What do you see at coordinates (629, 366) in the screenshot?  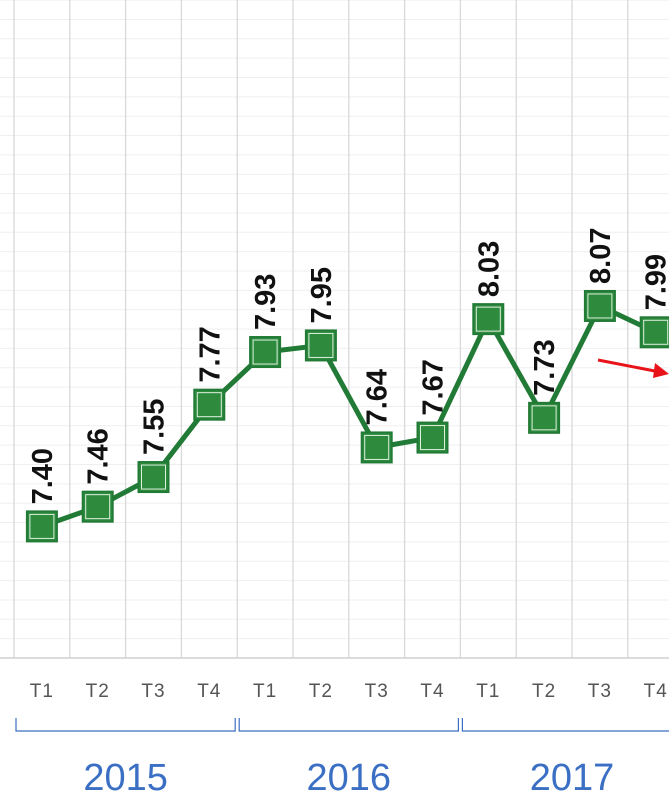 I see `annotation-arrow` at bounding box center [629, 366].